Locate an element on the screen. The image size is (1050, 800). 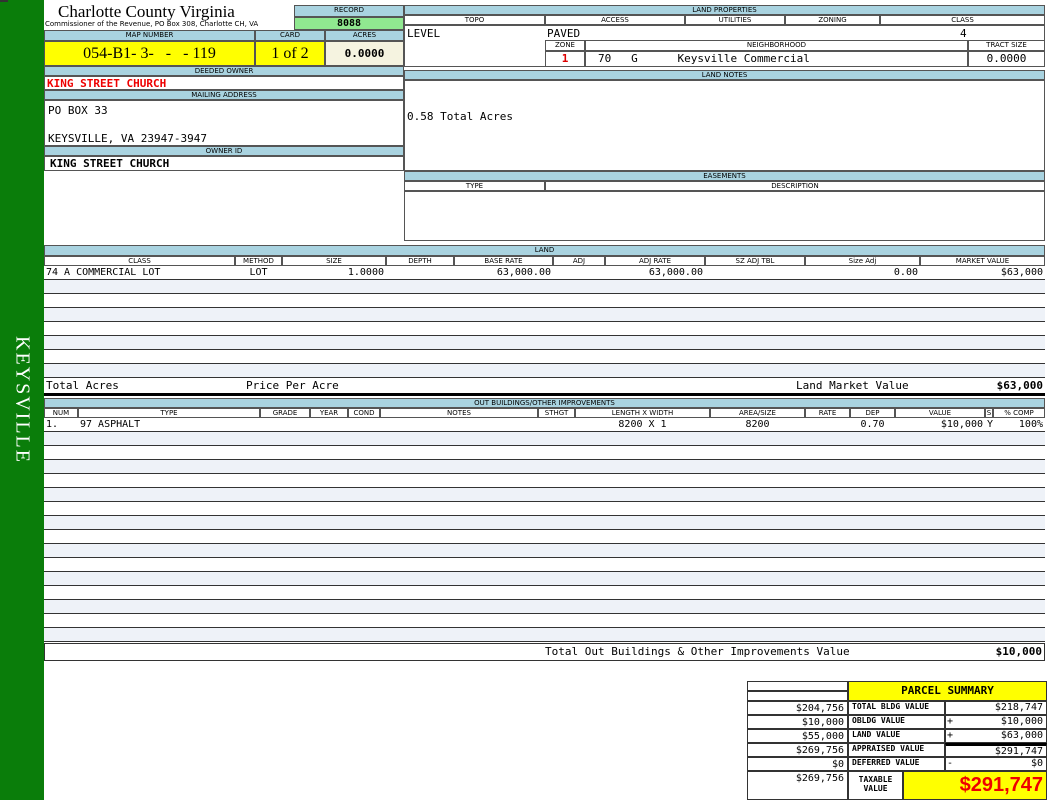
table-cell: 8200 is located at coordinates (757, 424).